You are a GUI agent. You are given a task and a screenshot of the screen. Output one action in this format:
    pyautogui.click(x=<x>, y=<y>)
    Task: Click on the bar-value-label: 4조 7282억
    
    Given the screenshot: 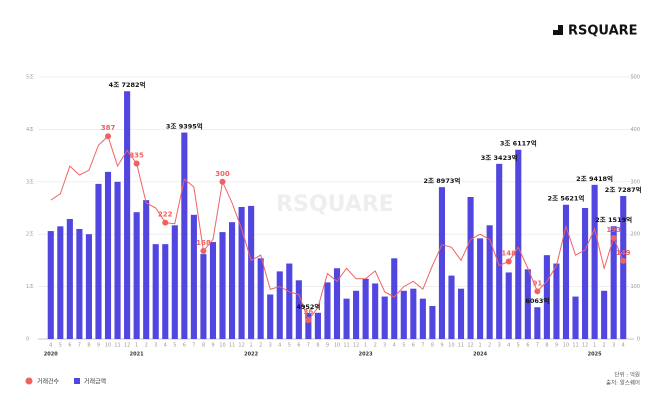 What is the action you would take?
    pyautogui.click(x=127, y=84)
    